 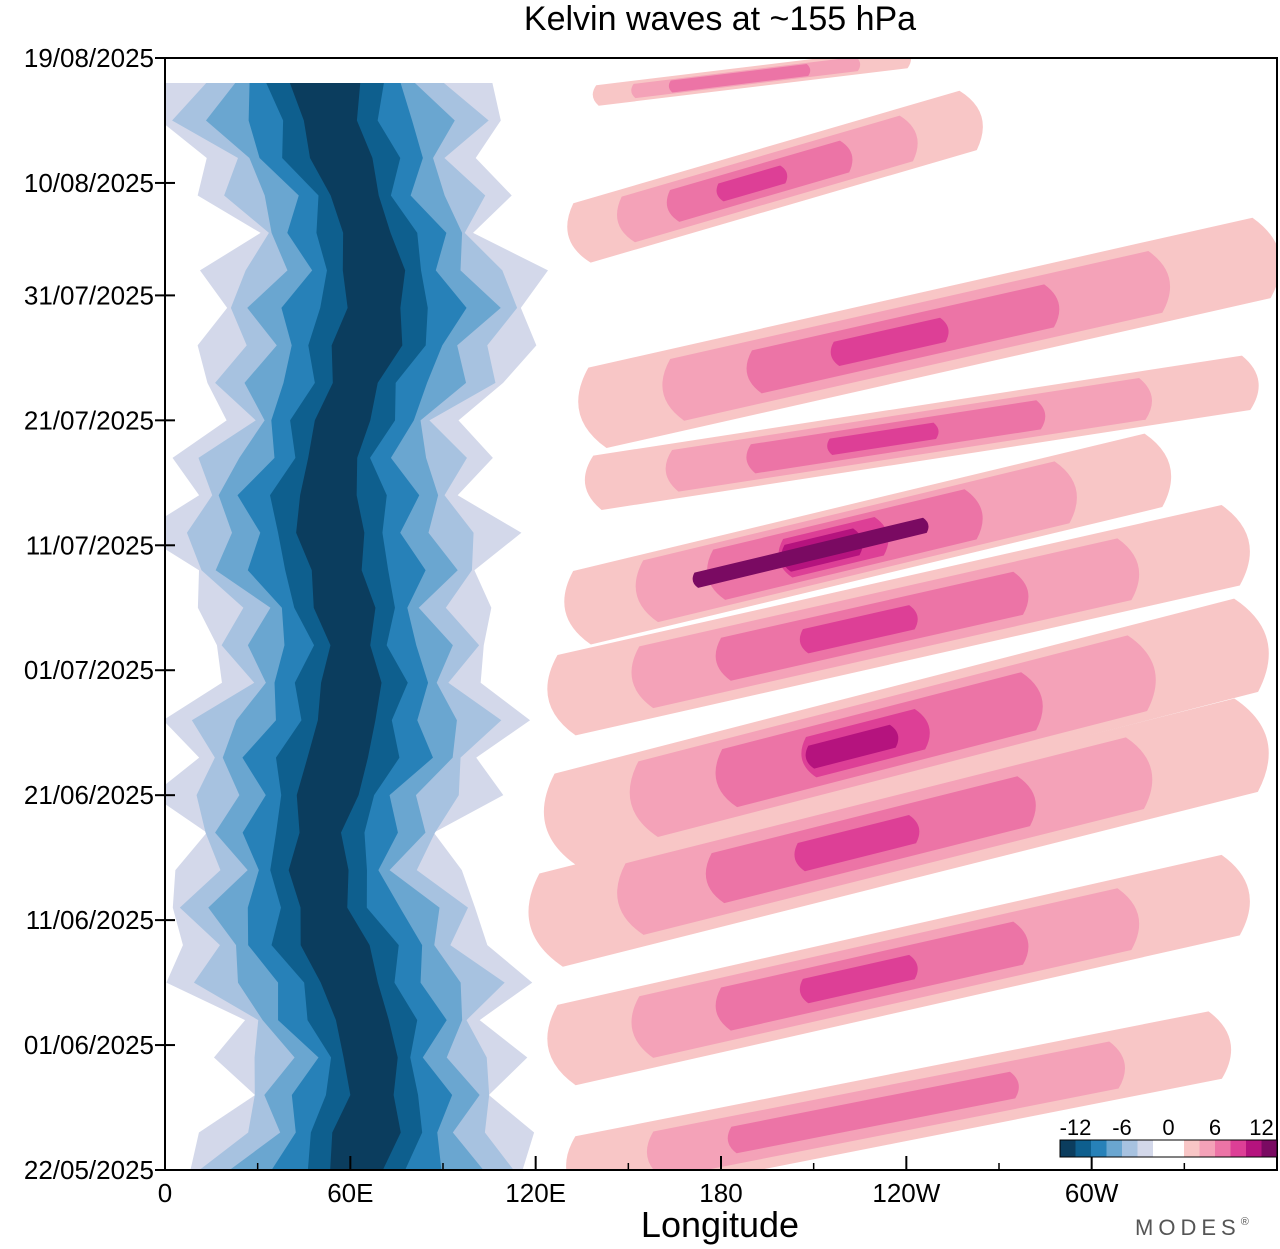 What do you see at coordinates (89, 670) in the screenshot?
I see `y-tick-label: 01/07/2025` at bounding box center [89, 670].